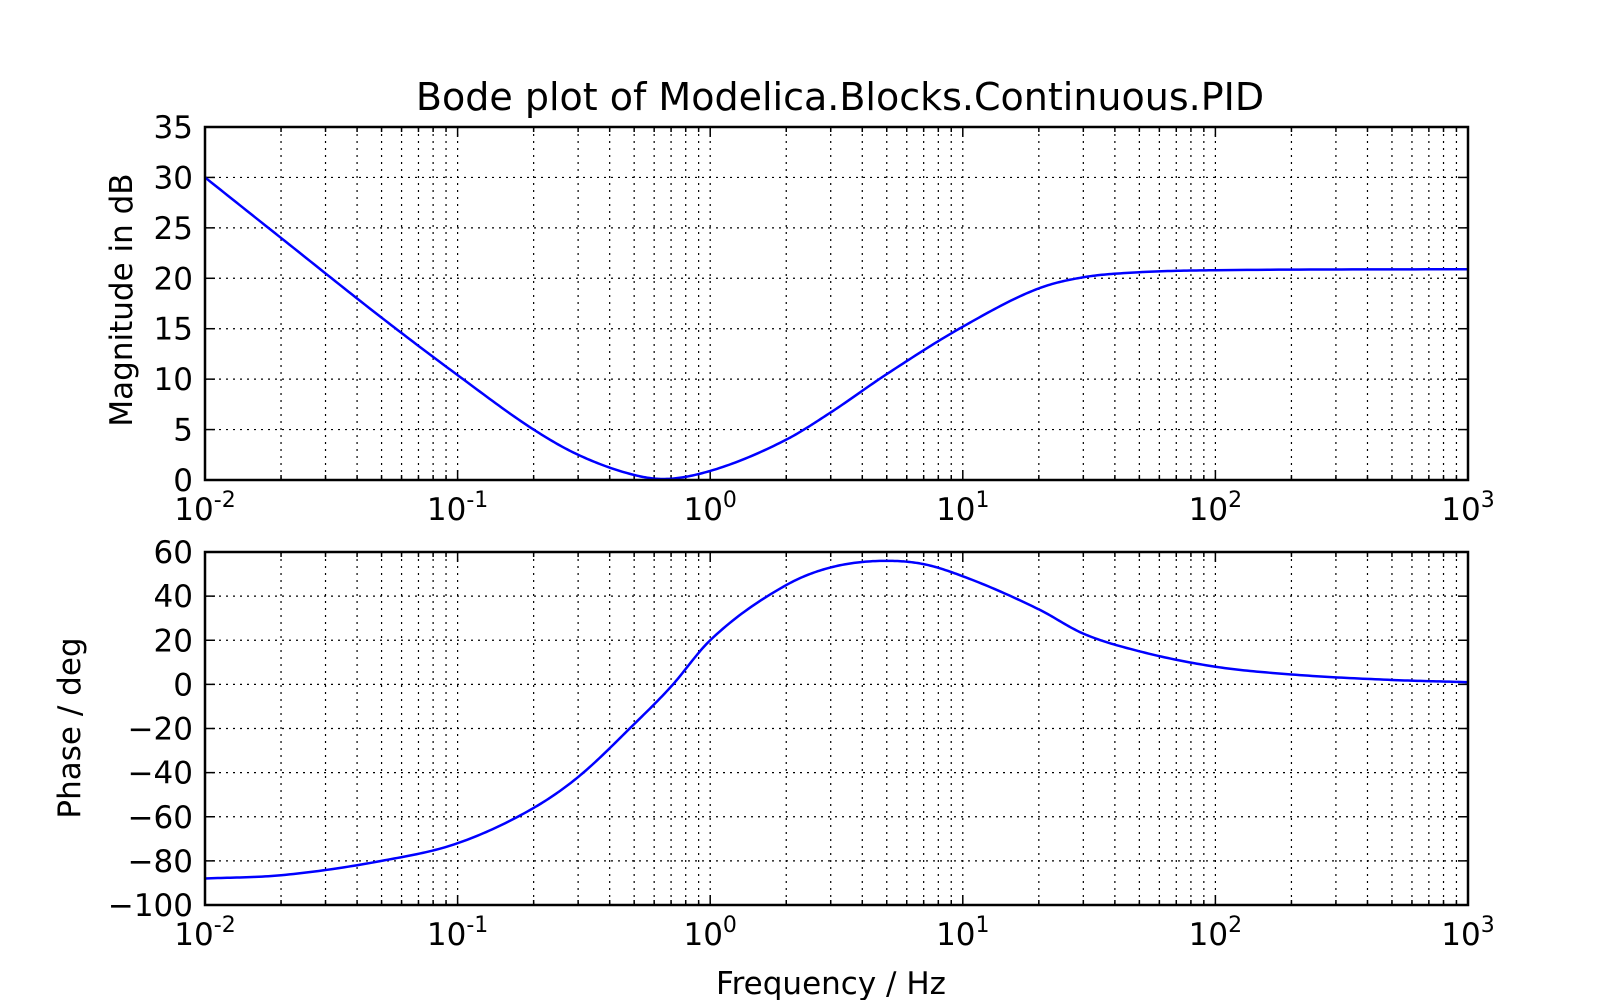 The height and width of the screenshot is (1000, 1620). I want to click on magnitude-y-tick-label: 5, so click(183, 431).